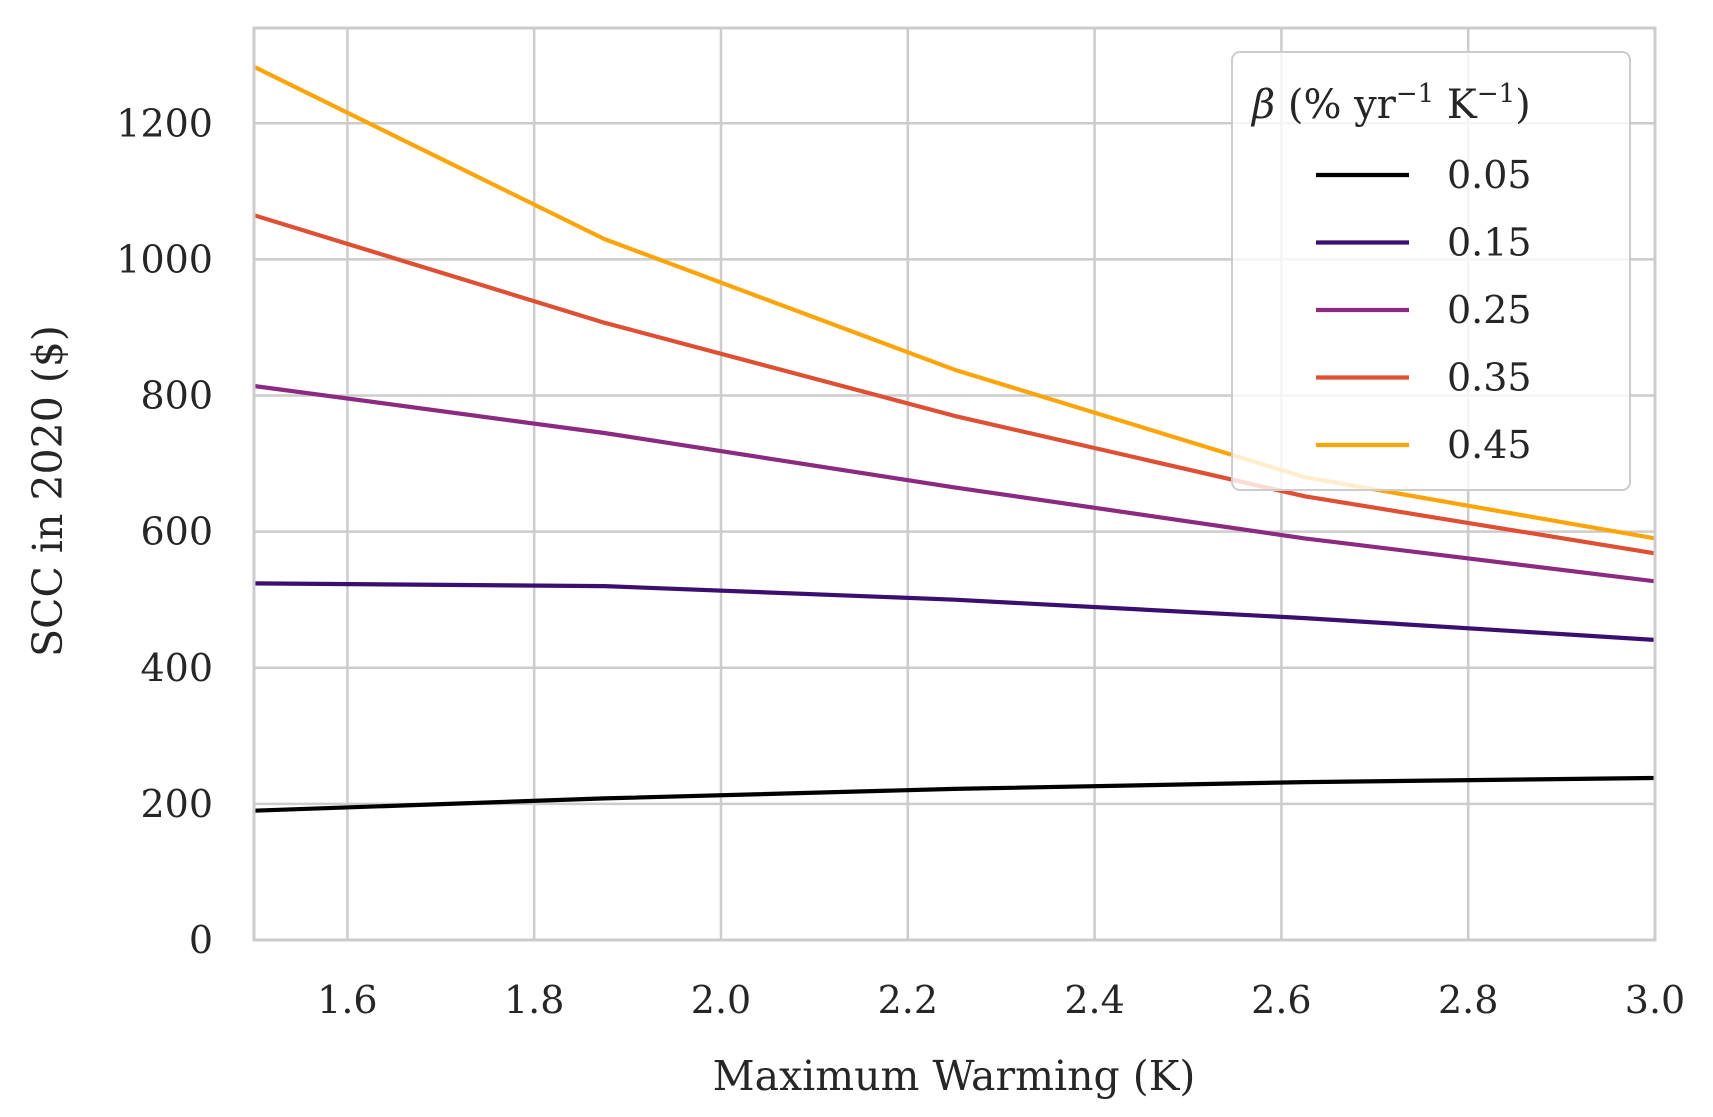 The width and height of the screenshot is (1713, 1117). What do you see at coordinates (48, 491) in the screenshot?
I see `y-axis-label: SCC in 2020 ($)` at bounding box center [48, 491].